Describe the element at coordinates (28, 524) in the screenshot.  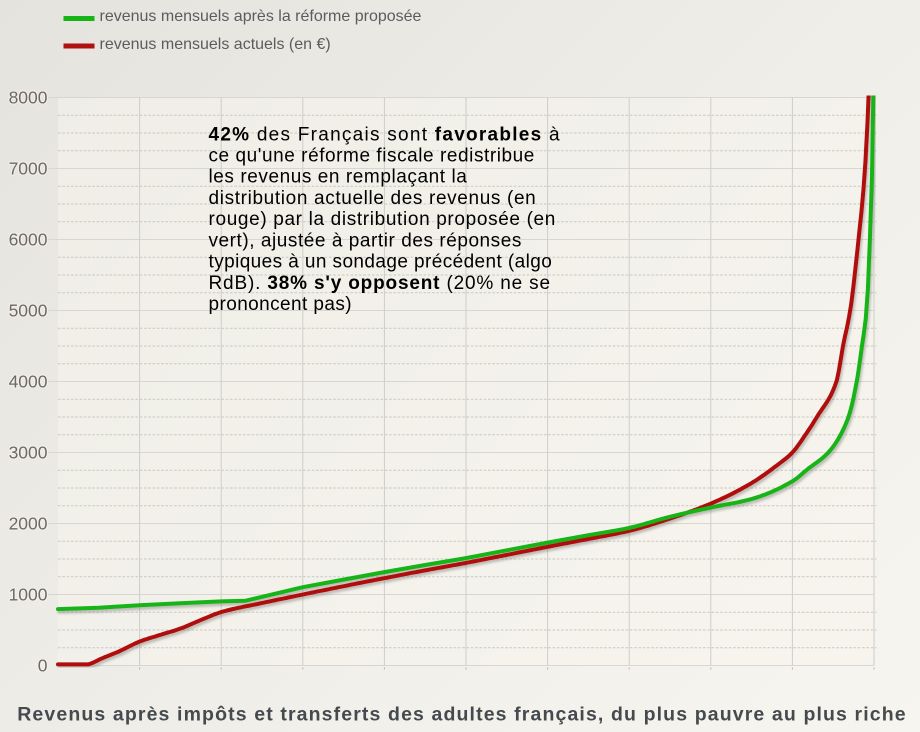
I see `svg-text: 2000` at that location.